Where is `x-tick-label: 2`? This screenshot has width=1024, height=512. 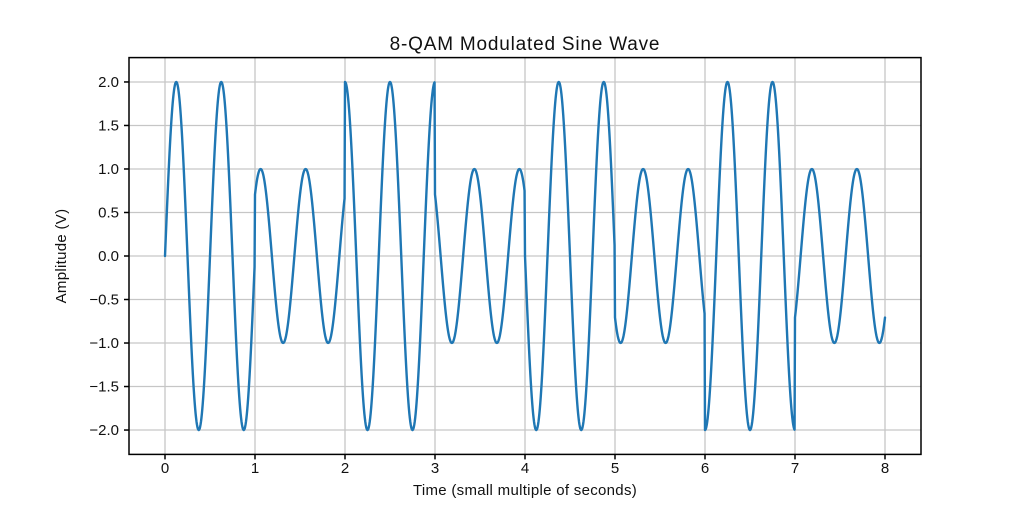
x-tick-label: 2 is located at coordinates (345, 468).